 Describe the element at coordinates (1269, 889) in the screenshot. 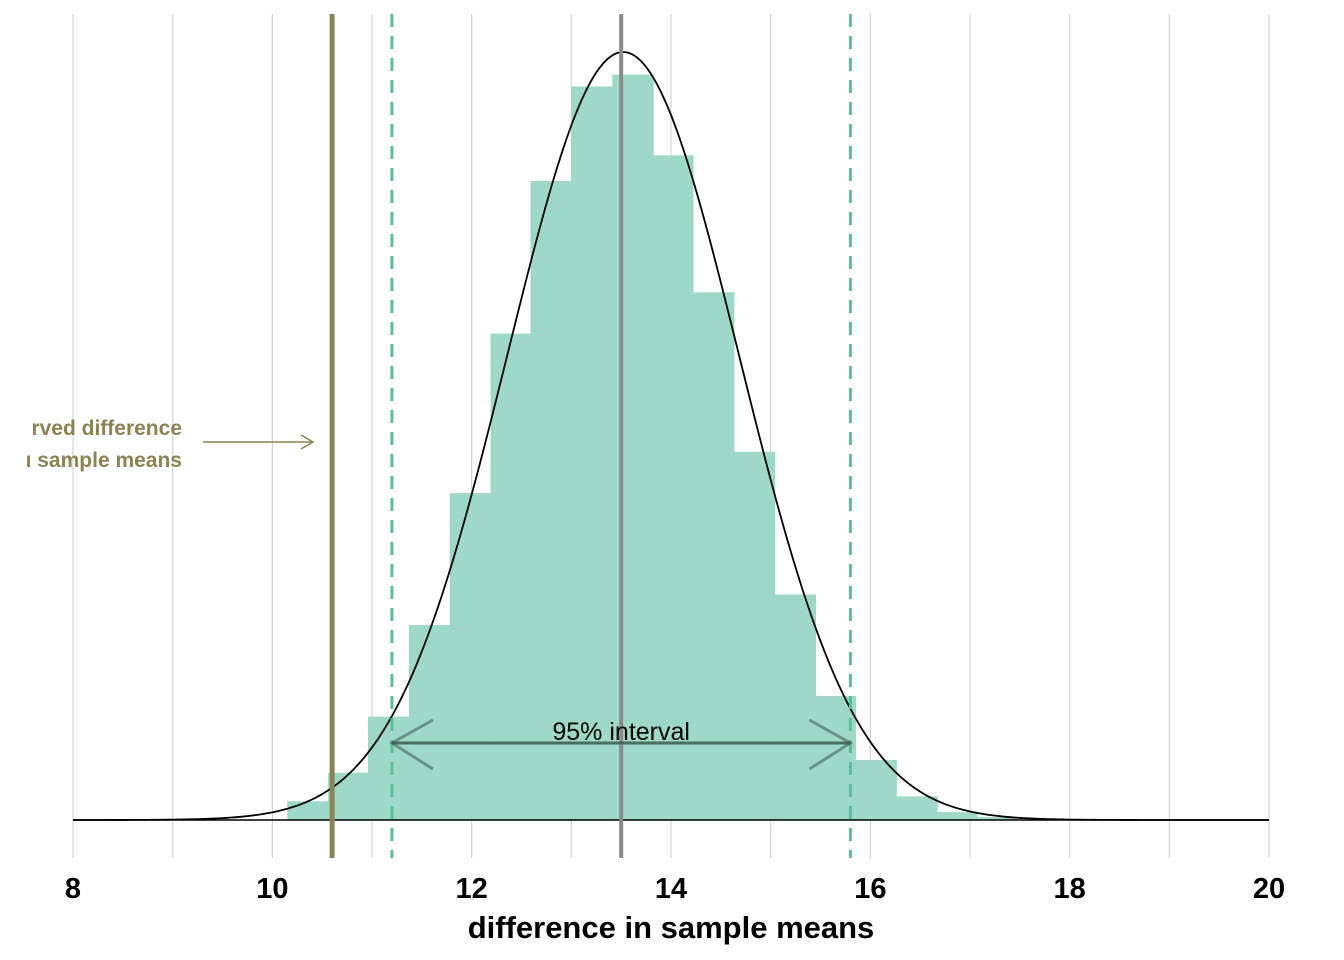

I see `x-tick-label: 20` at that location.